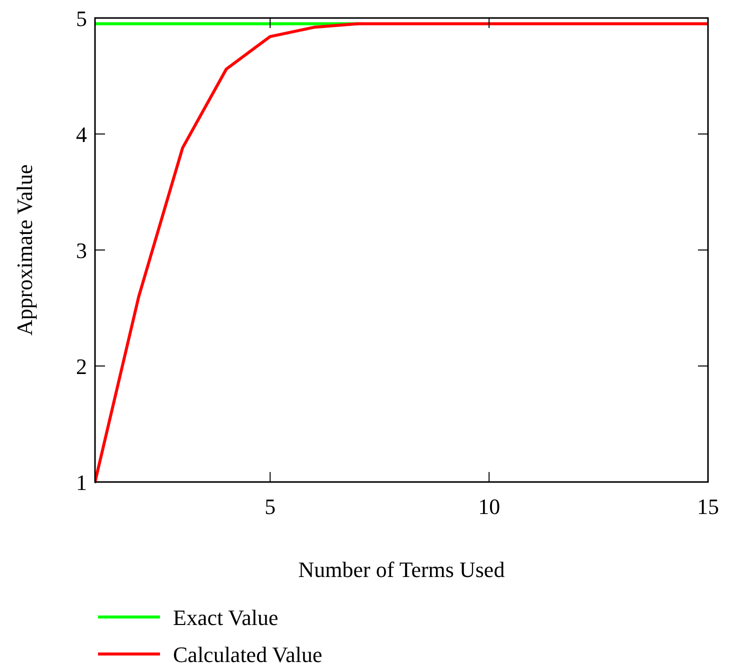 This screenshot has width=731, height=669. What do you see at coordinates (81, 250) in the screenshot?
I see `y-tick-label: 3` at bounding box center [81, 250].